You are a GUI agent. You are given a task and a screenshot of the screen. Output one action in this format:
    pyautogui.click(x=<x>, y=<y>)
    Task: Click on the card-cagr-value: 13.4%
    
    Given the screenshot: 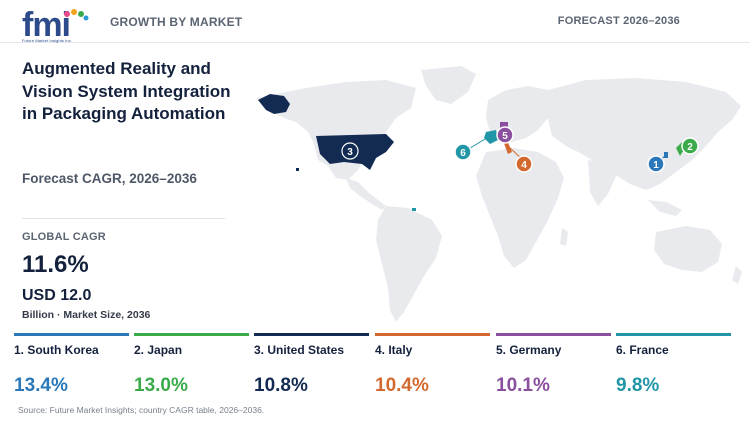 What is the action you would take?
    pyautogui.click(x=41, y=385)
    